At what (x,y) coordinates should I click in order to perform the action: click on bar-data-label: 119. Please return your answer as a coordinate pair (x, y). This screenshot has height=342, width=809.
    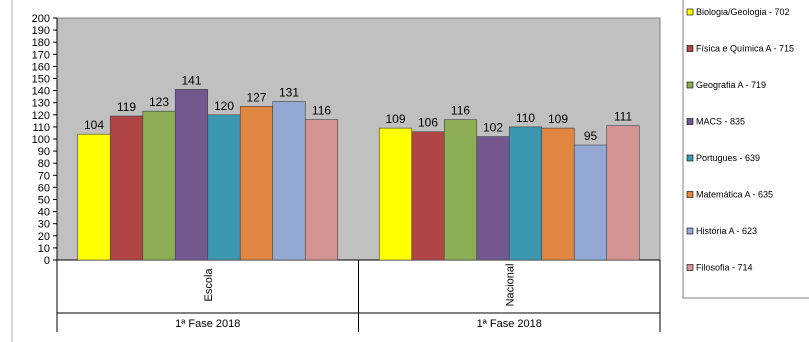
    Looking at the image, I should click on (126, 107).